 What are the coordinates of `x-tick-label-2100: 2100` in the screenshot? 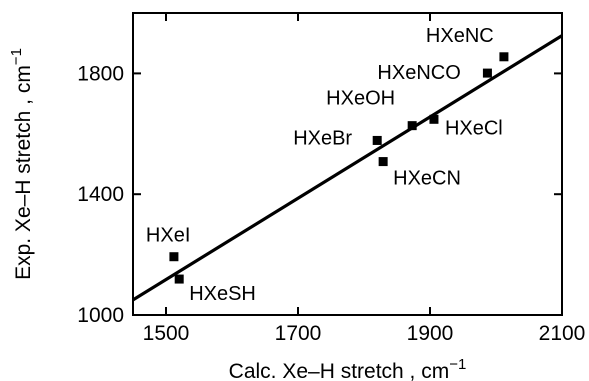 It's located at (562, 333).